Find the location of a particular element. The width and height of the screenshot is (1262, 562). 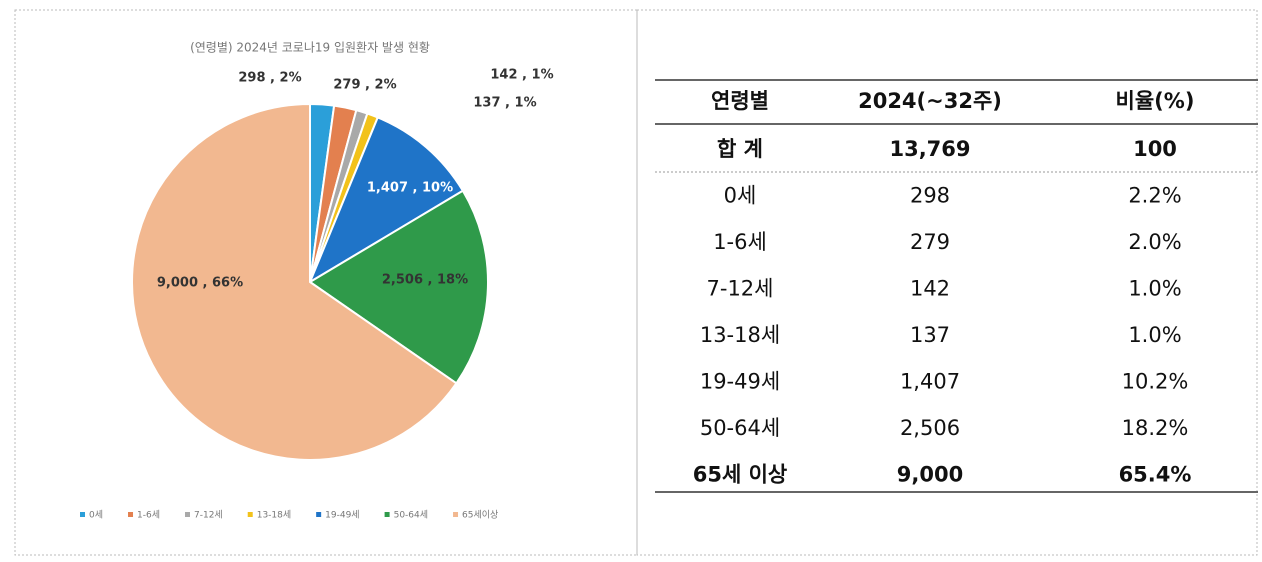

table-cell: 0세 is located at coordinates (740, 196).